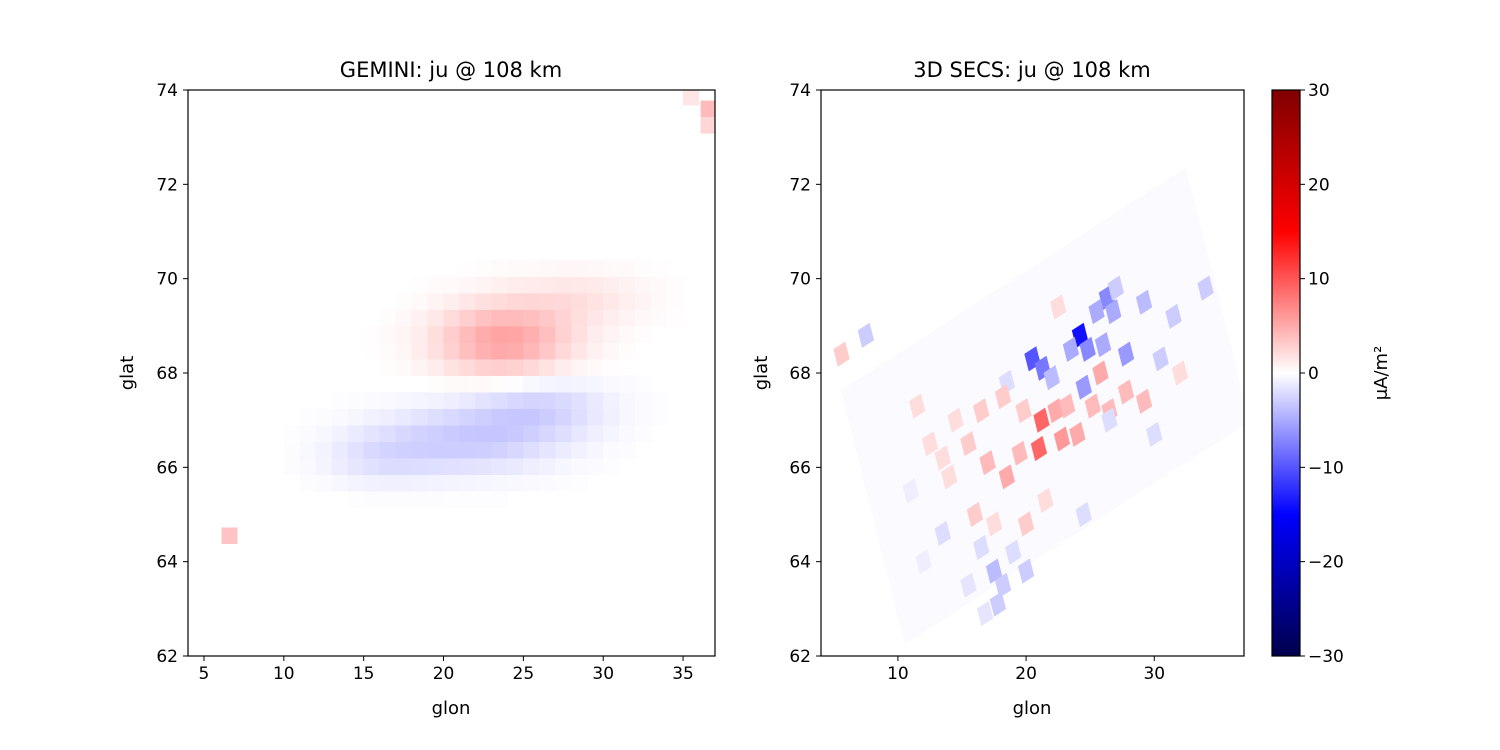 Image resolution: width=1500 pixels, height=750 pixels. Describe the element at coordinates (761, 373) in the screenshot. I see `secs-y-label: glat` at that location.